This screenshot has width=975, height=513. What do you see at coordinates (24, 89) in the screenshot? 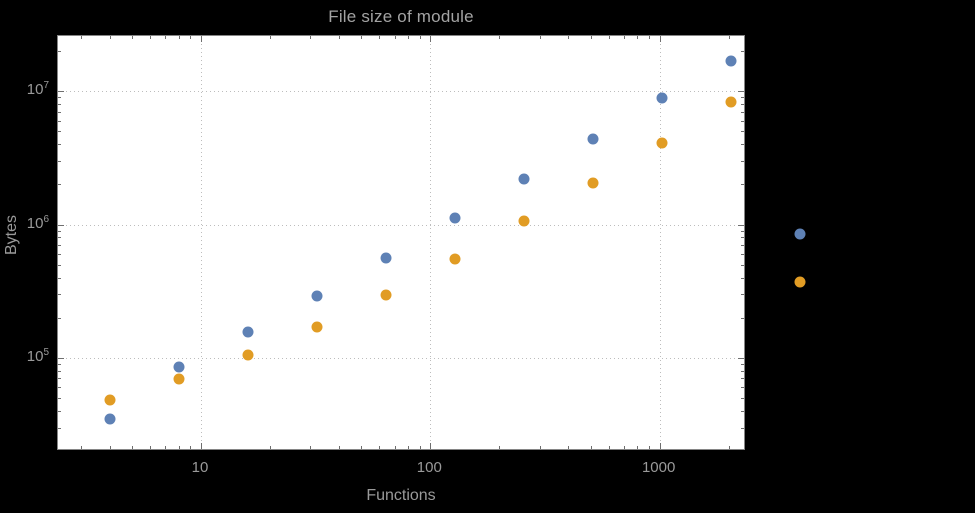
I see `y-tick-label: 107` at bounding box center [24, 89].